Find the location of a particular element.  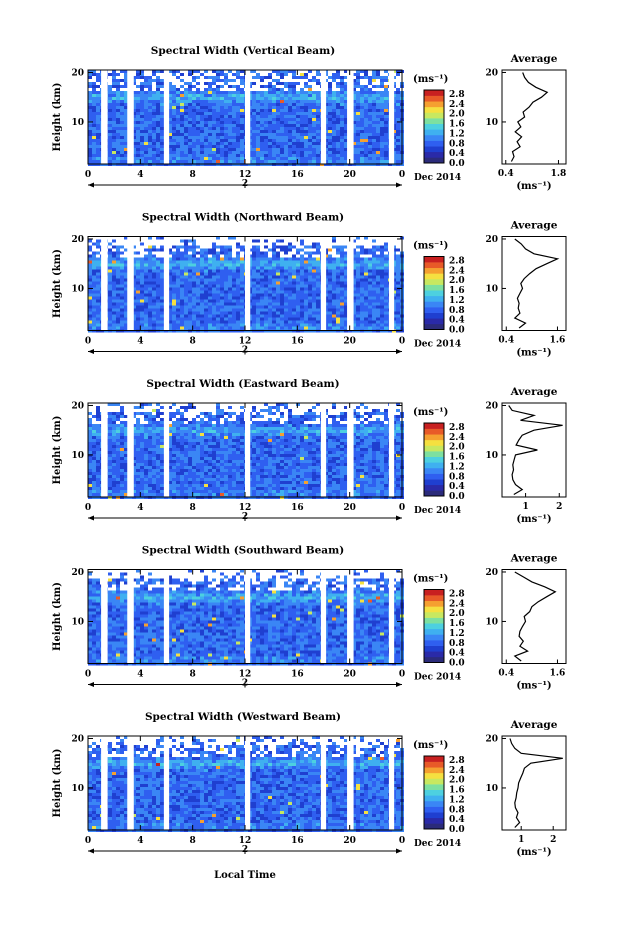

colorbar-segment is located at coordinates (434, 137).